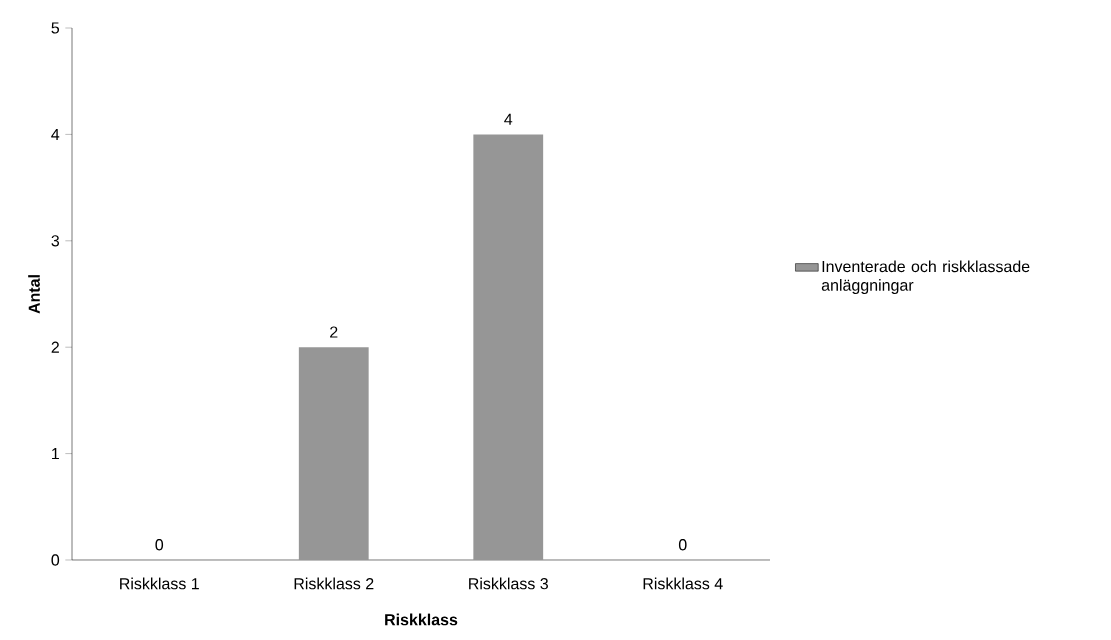 The width and height of the screenshot is (1111, 640). What do you see at coordinates (34, 294) in the screenshot?
I see `y-axis-title: Antal` at bounding box center [34, 294].